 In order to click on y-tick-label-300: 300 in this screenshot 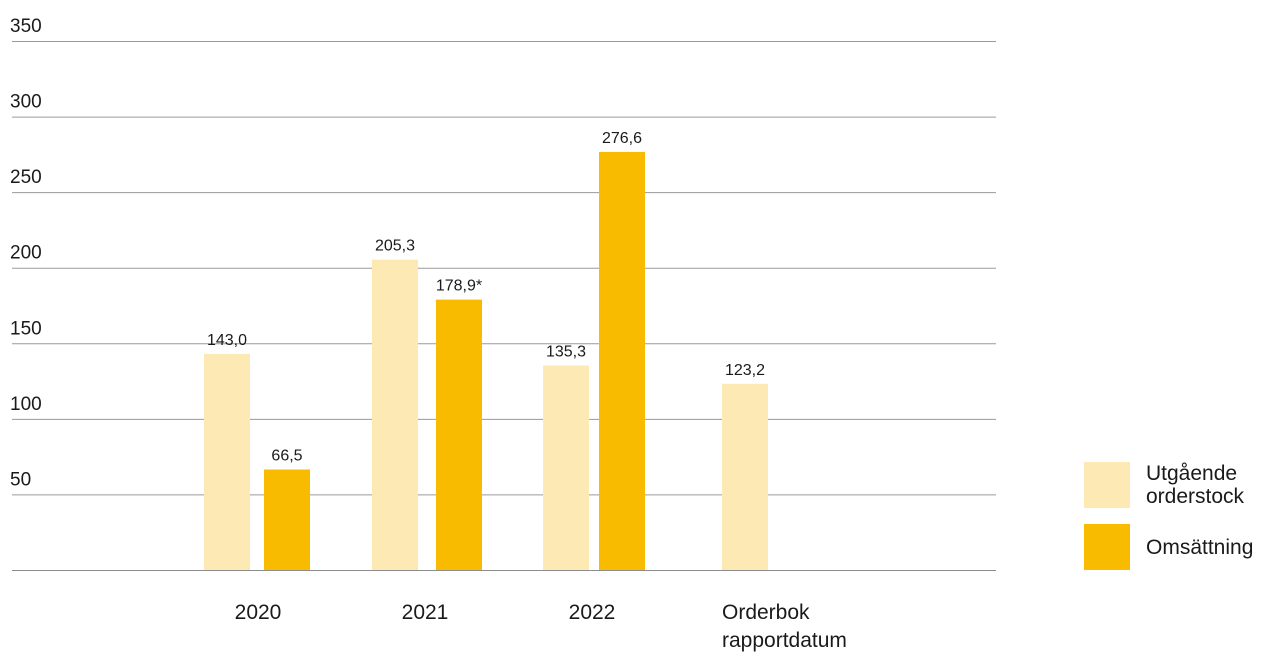, I will do `click(26, 102)`.